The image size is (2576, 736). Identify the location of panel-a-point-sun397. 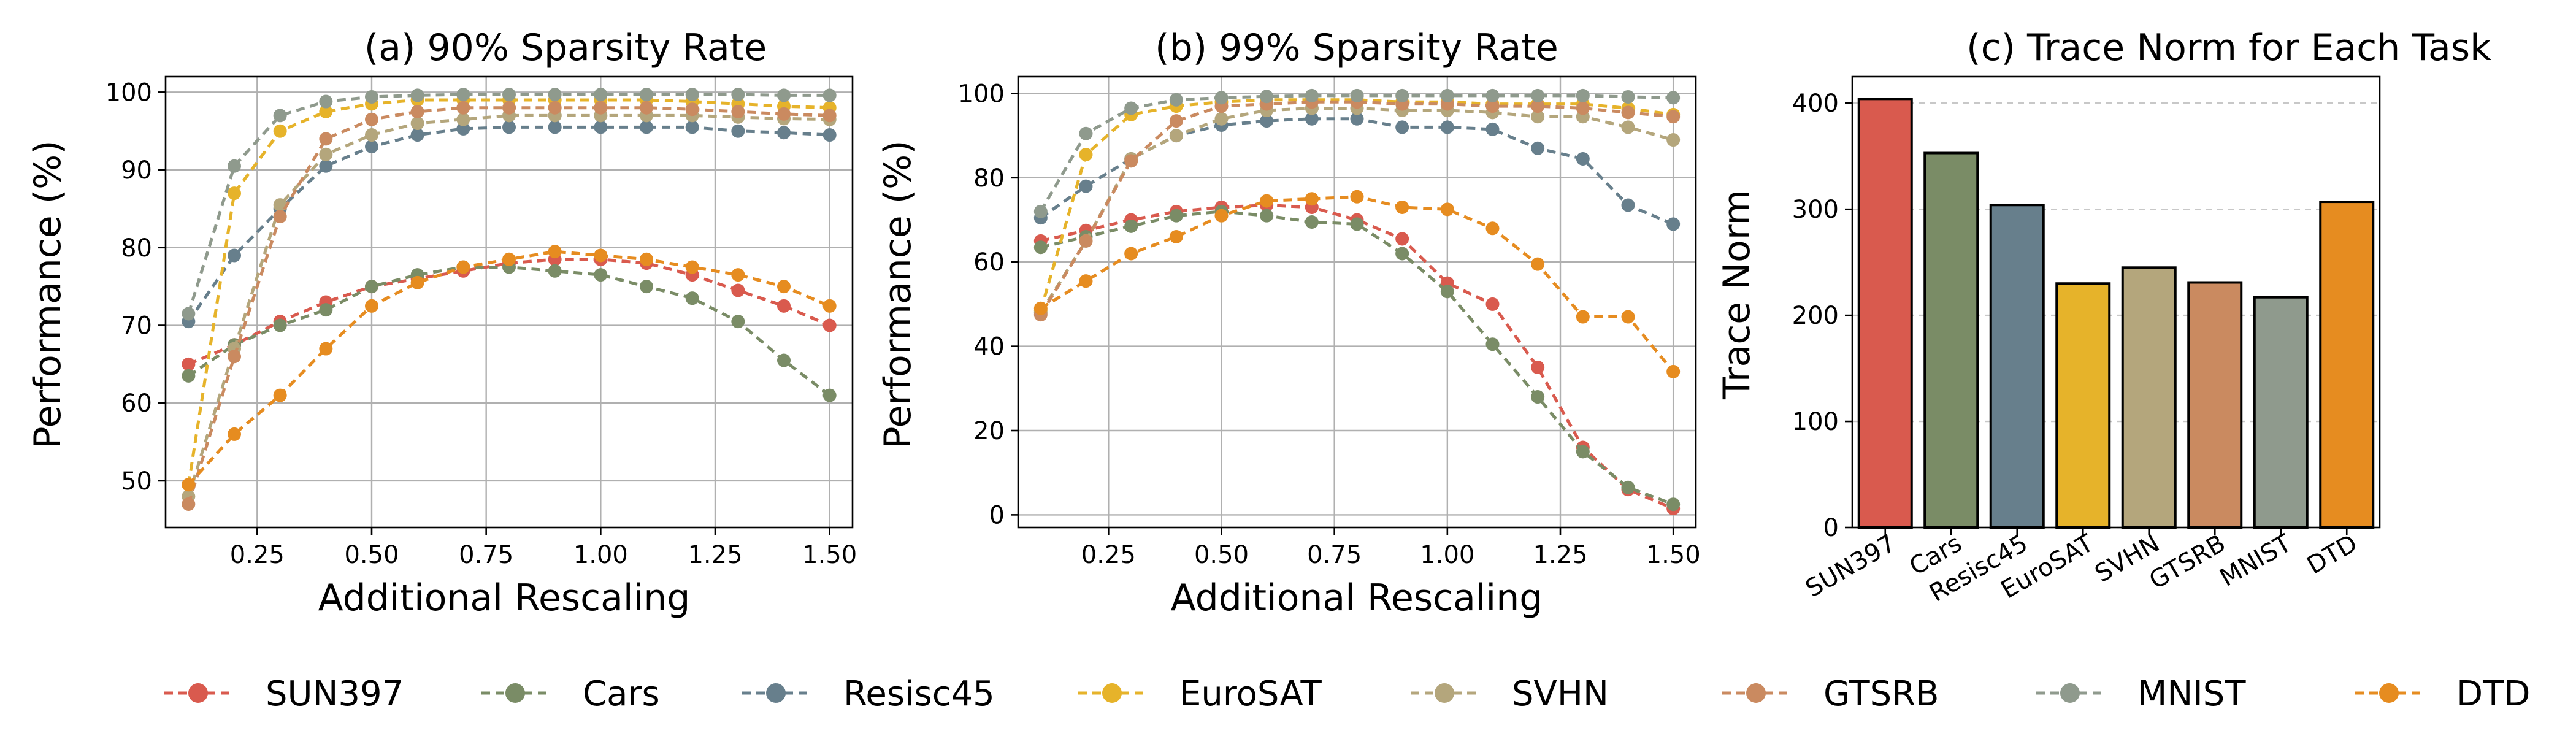
(738, 290).